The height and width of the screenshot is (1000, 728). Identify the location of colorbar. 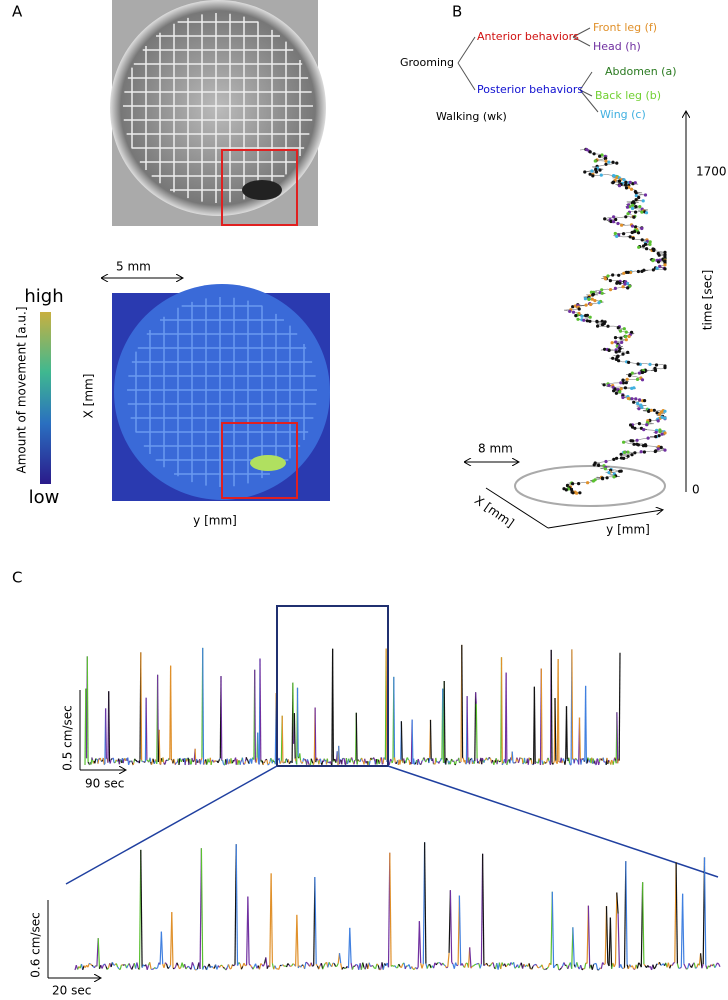
(45, 398).